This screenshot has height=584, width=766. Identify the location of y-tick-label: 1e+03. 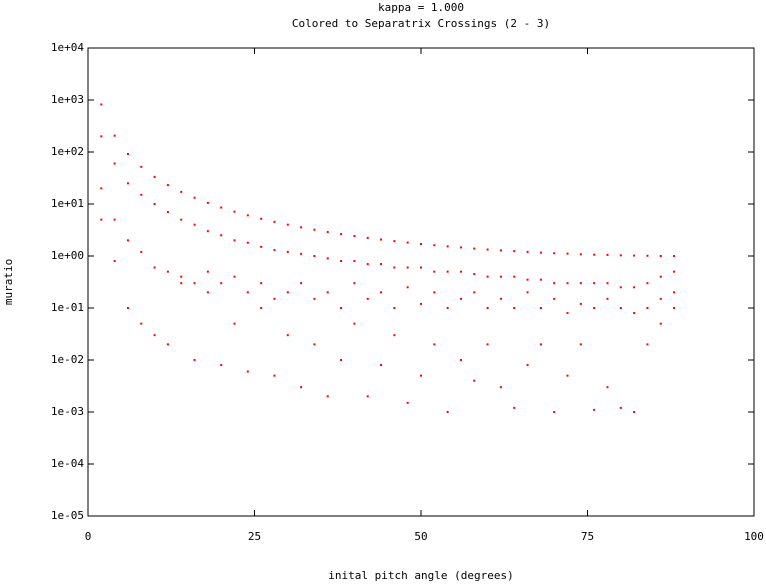
(67, 99).